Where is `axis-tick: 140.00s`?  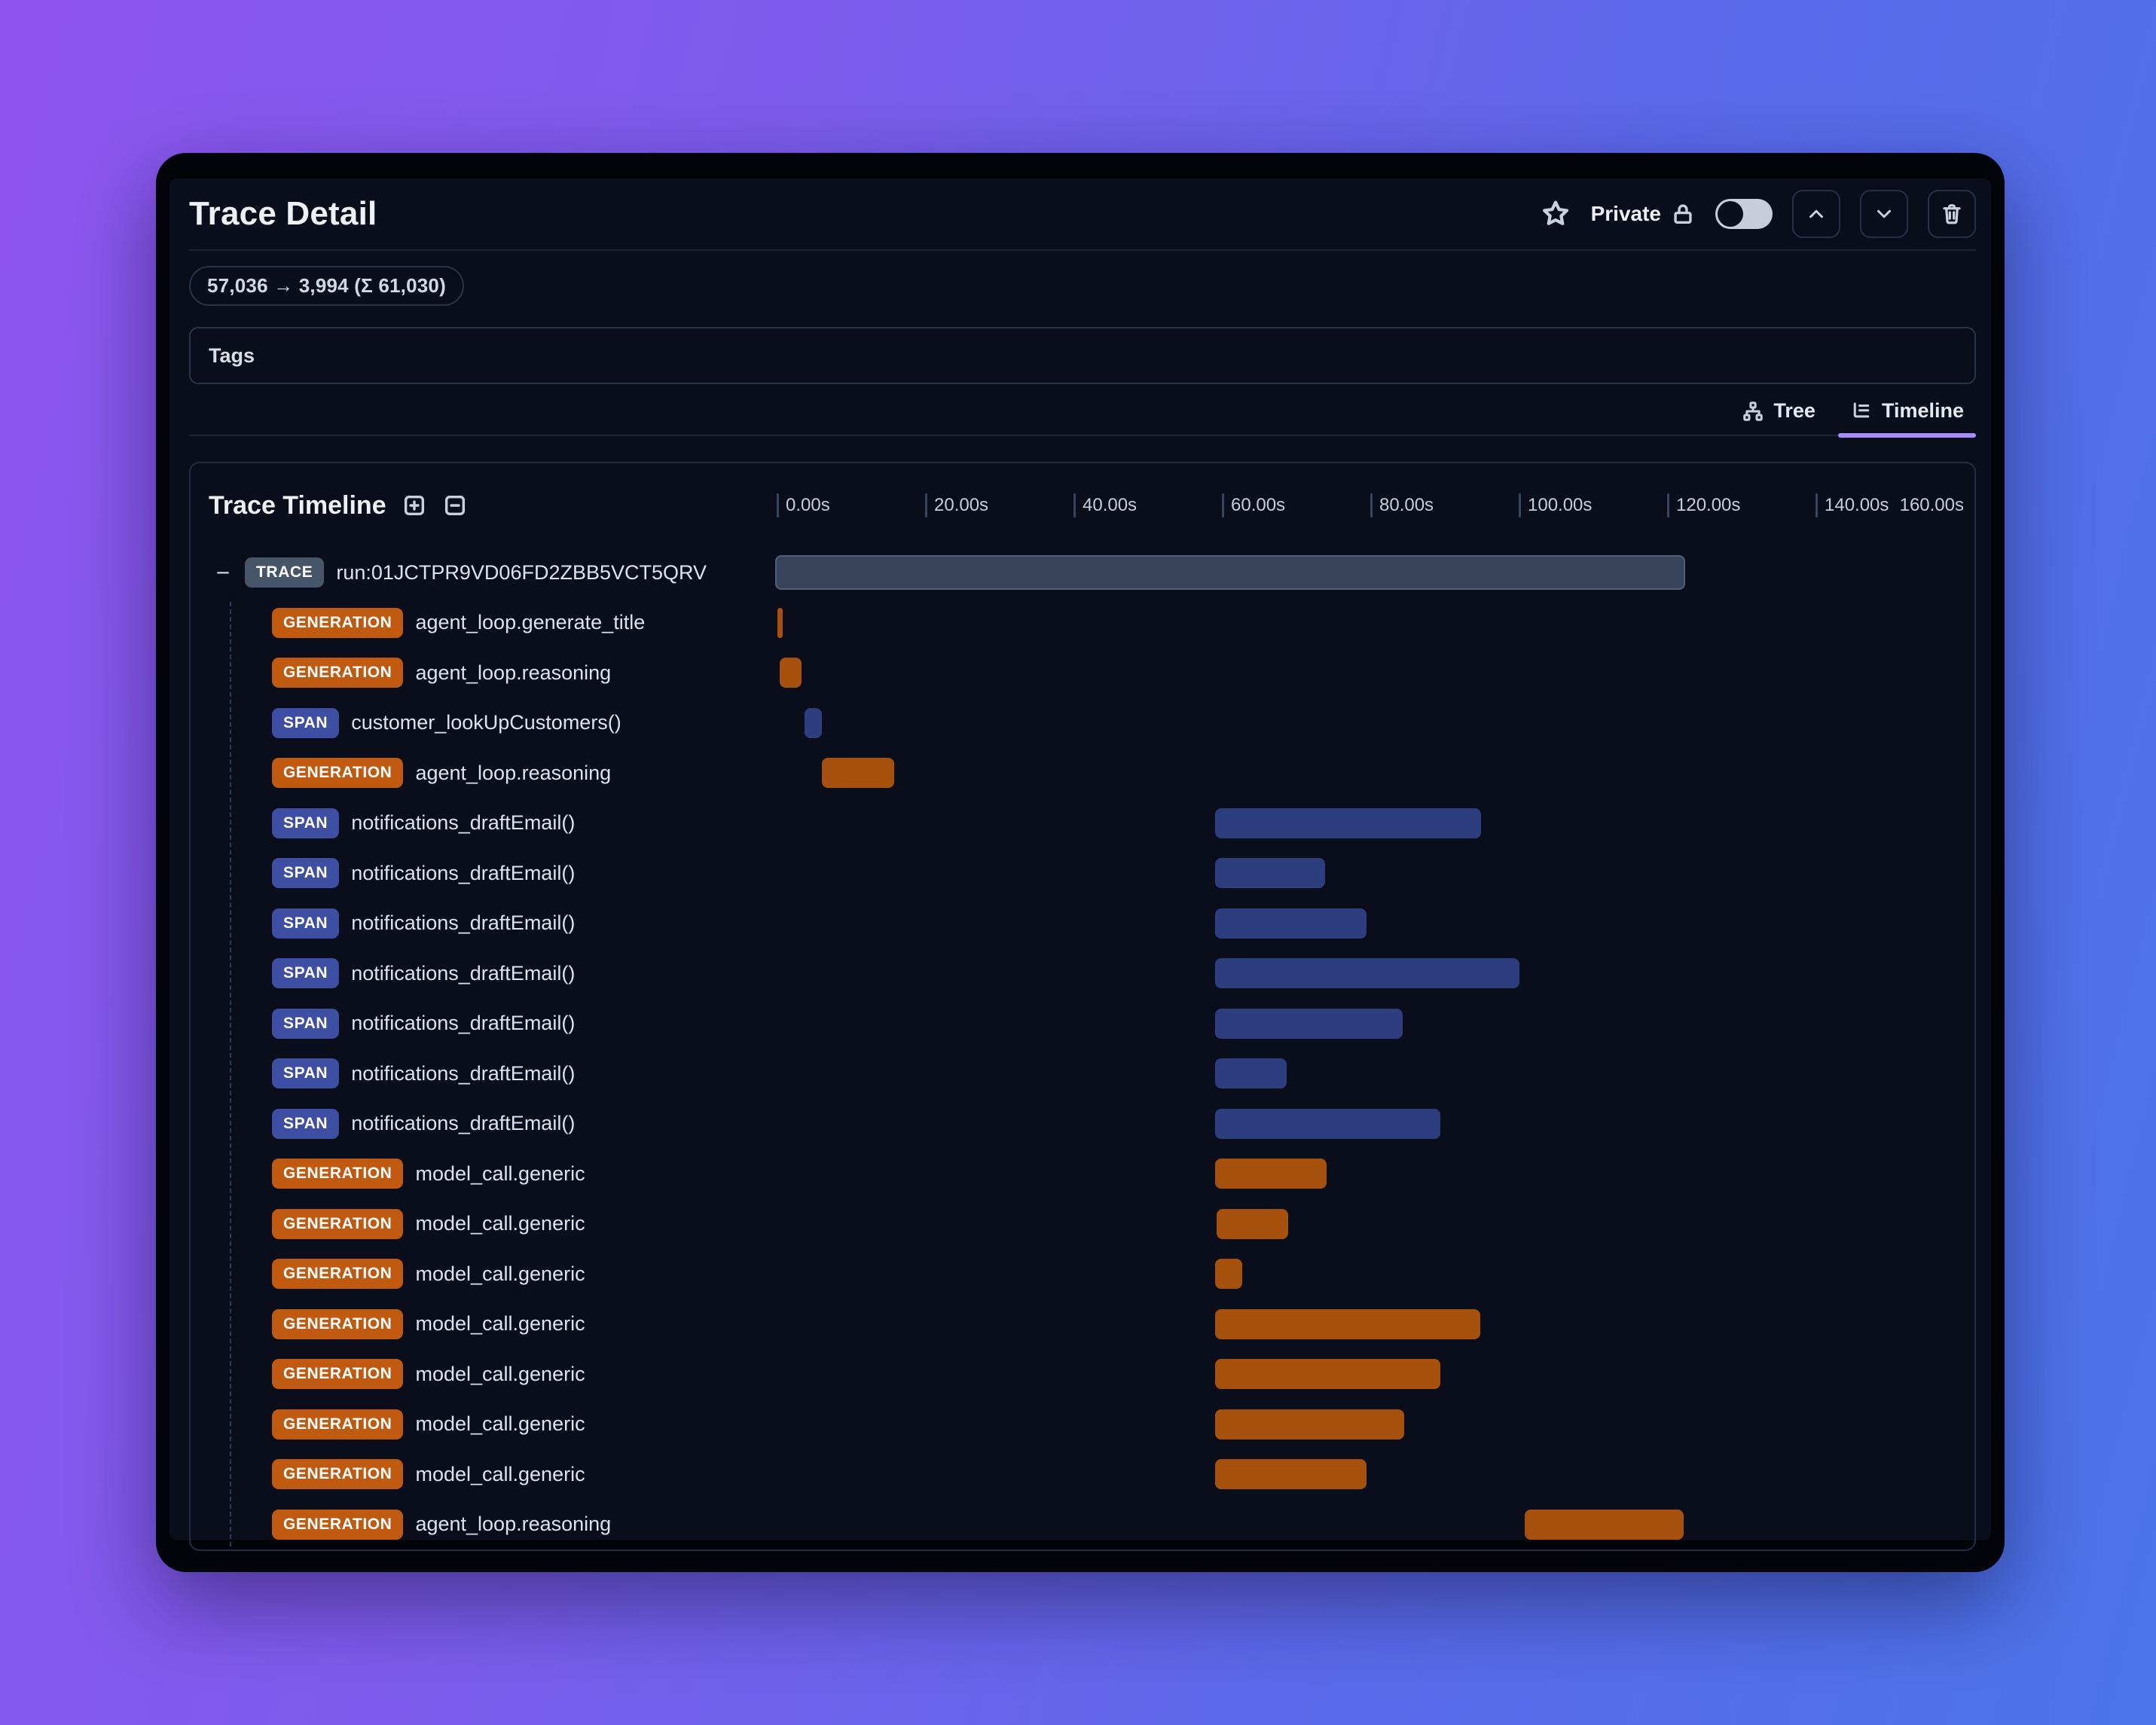
axis-tick: 140.00s is located at coordinates (1852, 505).